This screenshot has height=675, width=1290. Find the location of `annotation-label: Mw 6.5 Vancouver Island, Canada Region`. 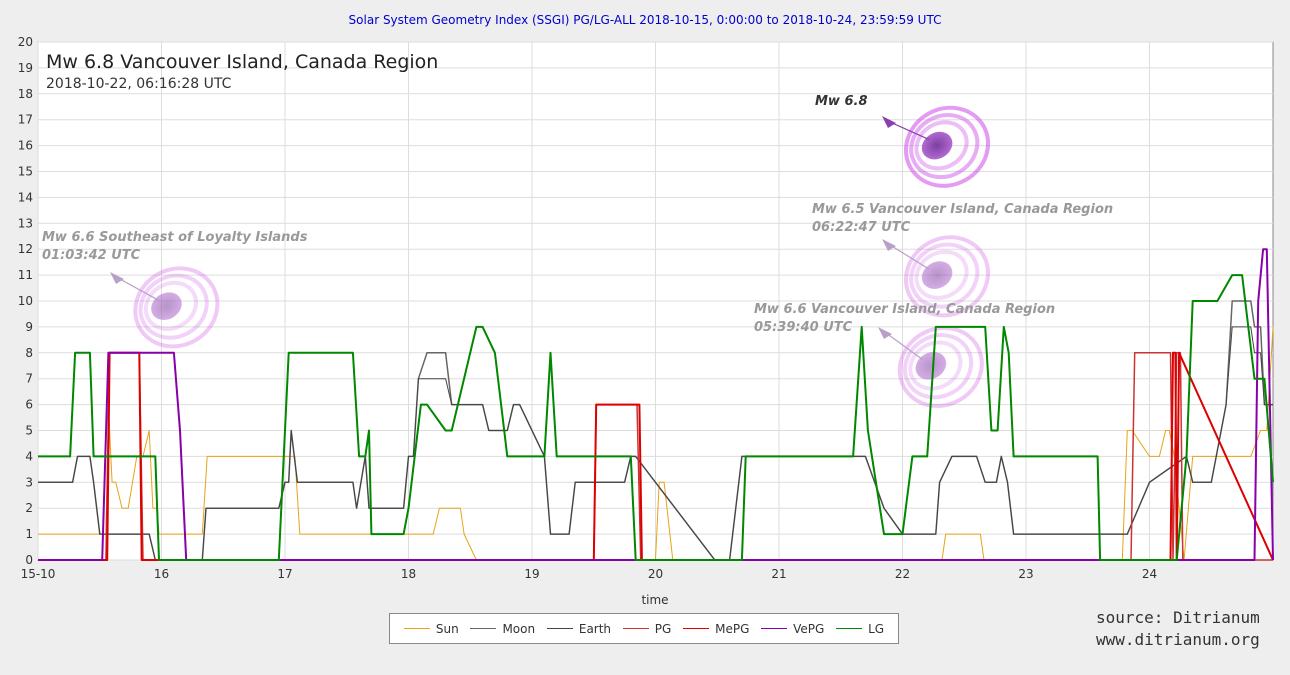

annotation-label: Mw 6.5 Vancouver Island, Canada Region is located at coordinates (962, 209).